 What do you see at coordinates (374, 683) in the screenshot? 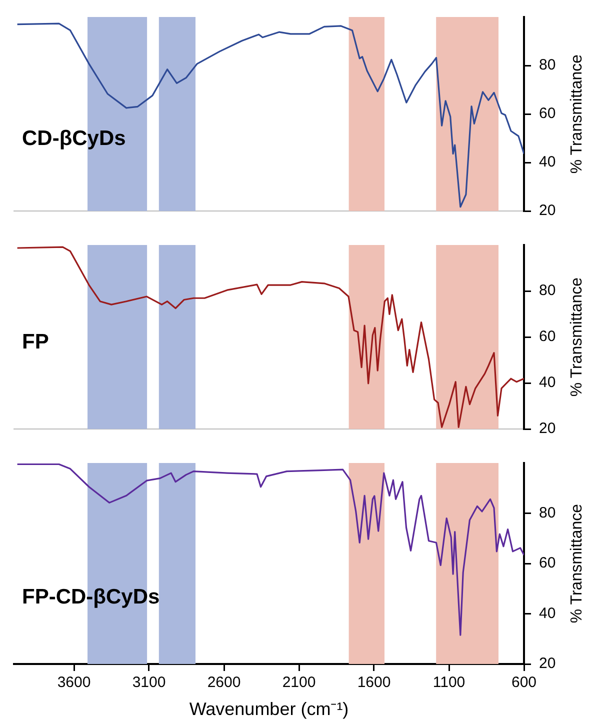
I see `x-tick-label: 1600` at bounding box center [374, 683].